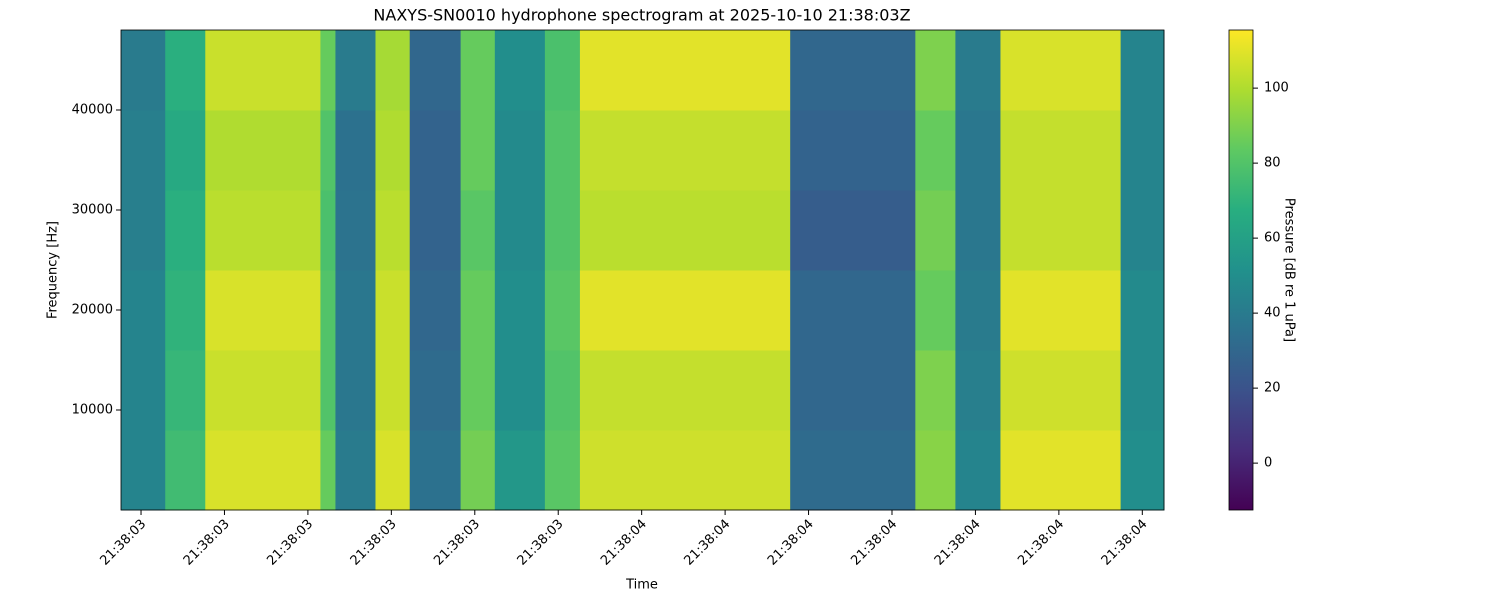 Image resolution: width=1500 pixels, height=600 pixels. What do you see at coordinates (1289, 270) in the screenshot?
I see `colorbar-label: Pressure [dB re 1 uPa]` at bounding box center [1289, 270].